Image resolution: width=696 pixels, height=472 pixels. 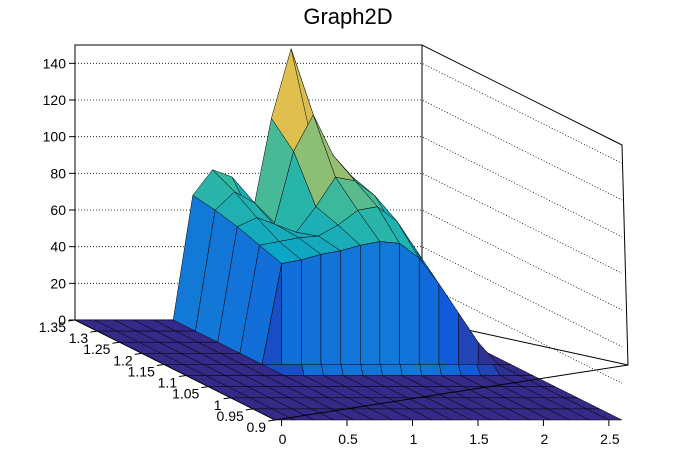 I want to click on y-tick-label: 1.15, so click(x=141, y=371).